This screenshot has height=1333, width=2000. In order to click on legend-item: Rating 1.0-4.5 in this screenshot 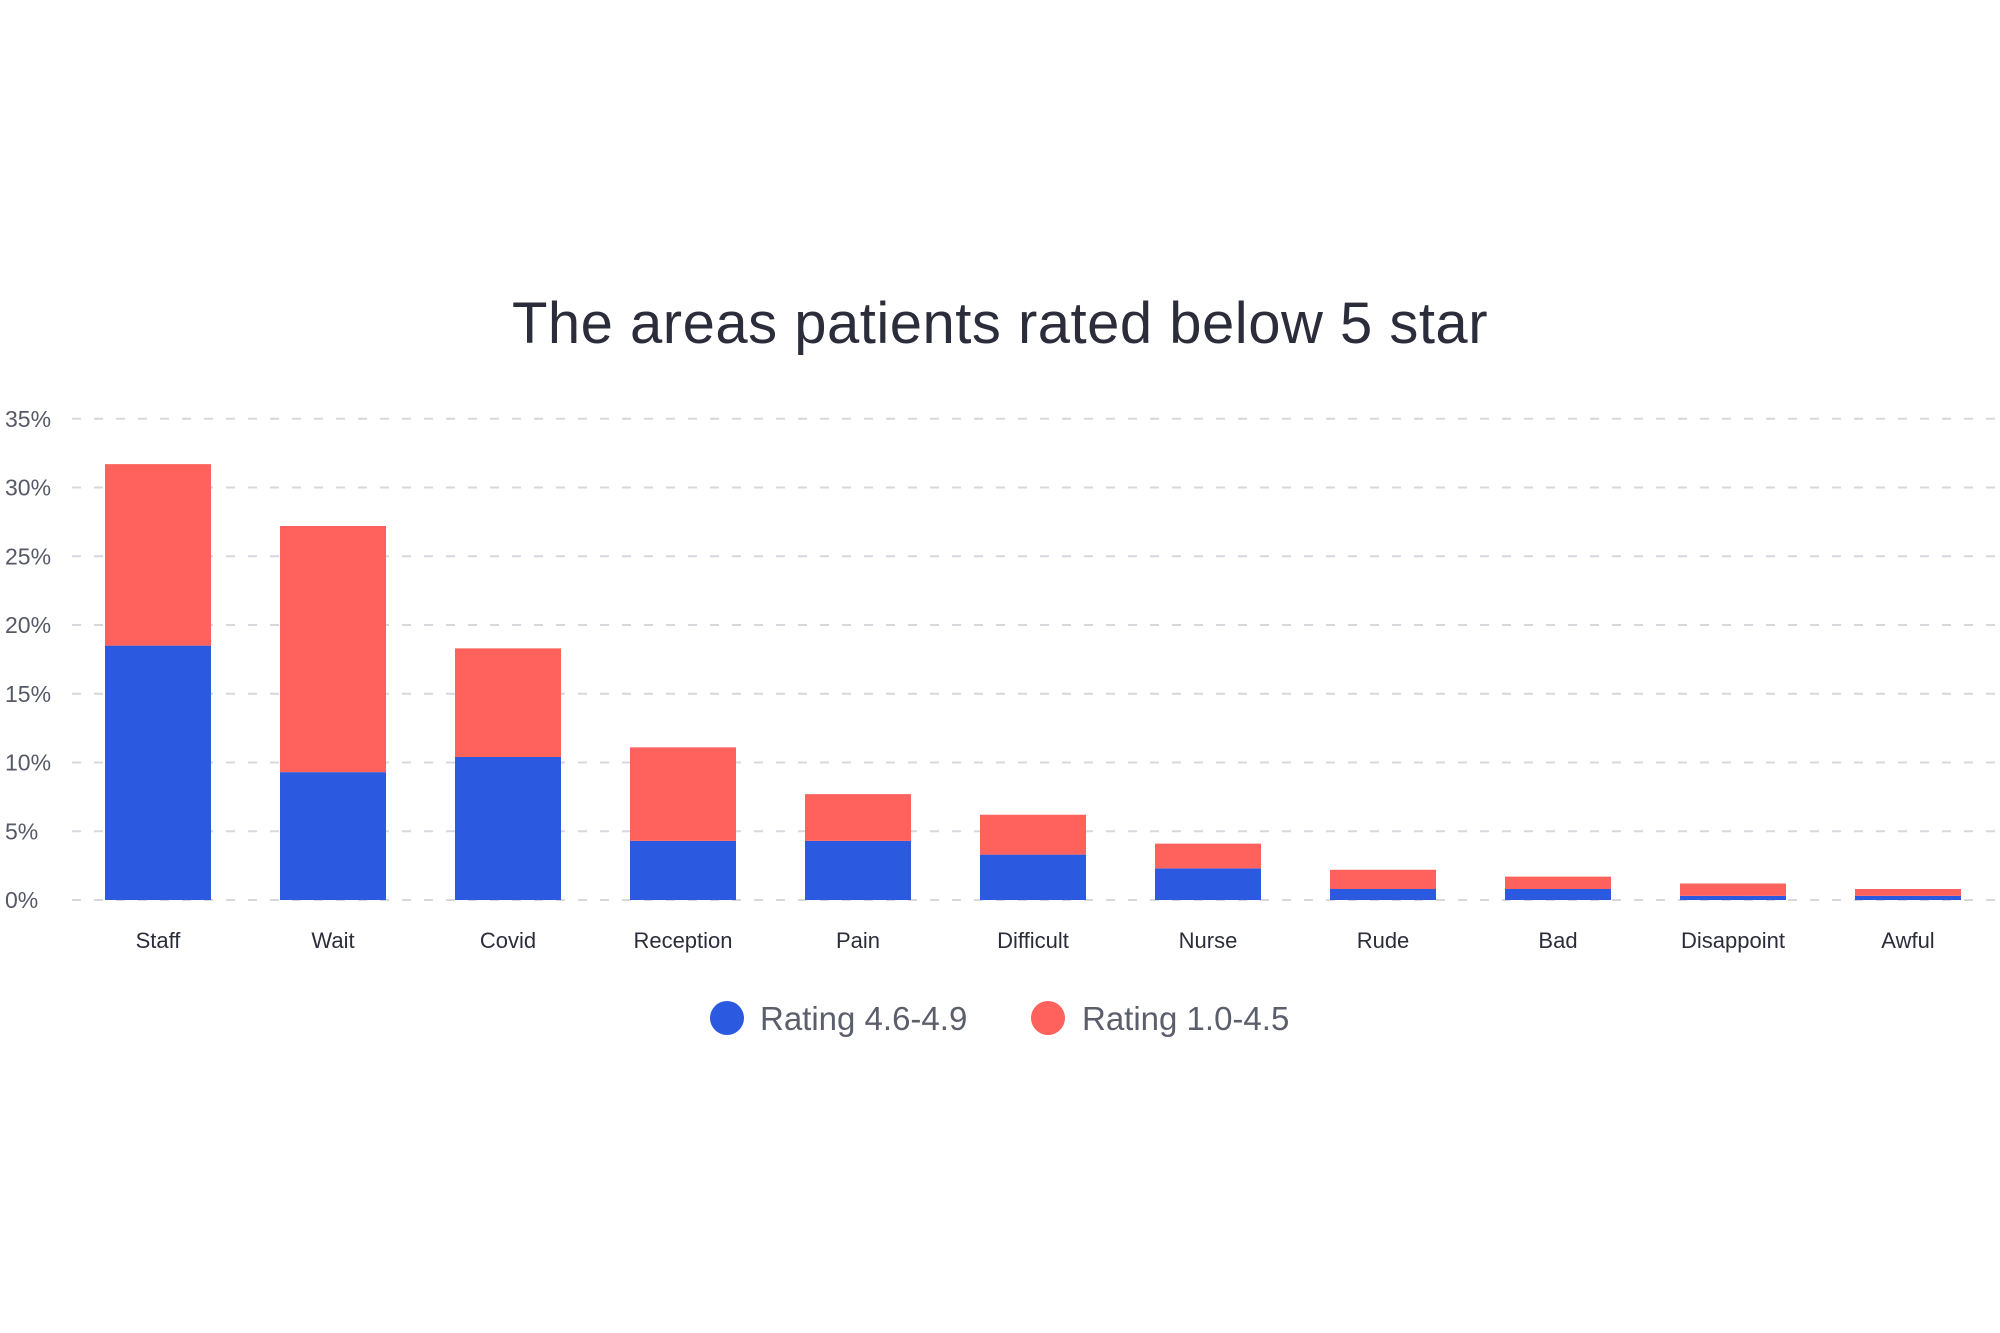, I will do `click(1160, 1018)`.